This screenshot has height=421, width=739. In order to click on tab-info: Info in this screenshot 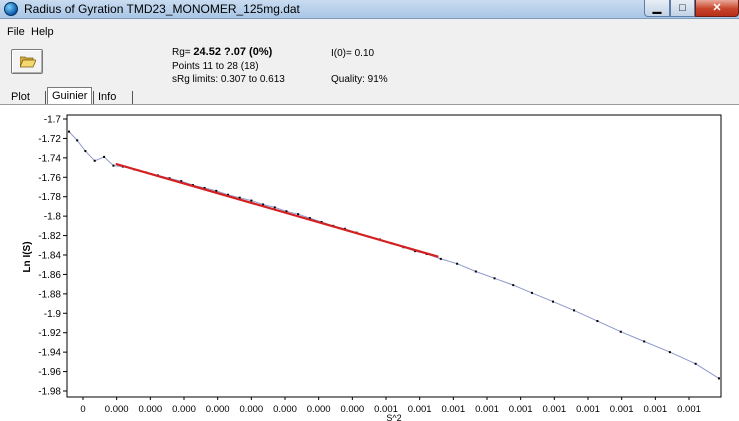, I will do `click(107, 97)`.